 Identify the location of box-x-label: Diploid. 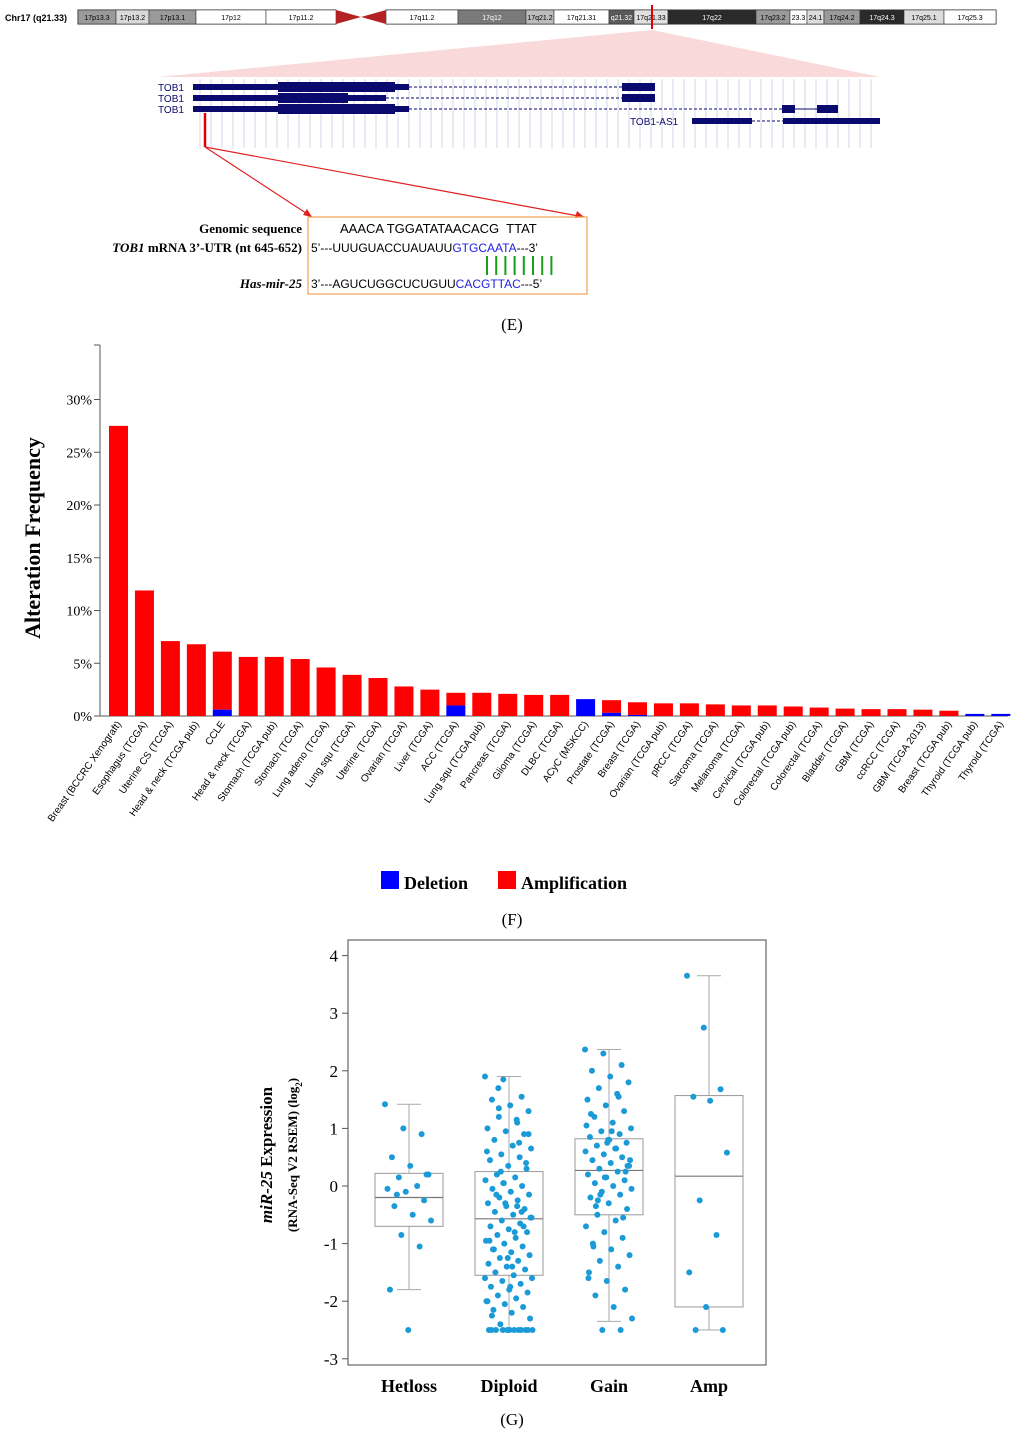
(508, 1386).